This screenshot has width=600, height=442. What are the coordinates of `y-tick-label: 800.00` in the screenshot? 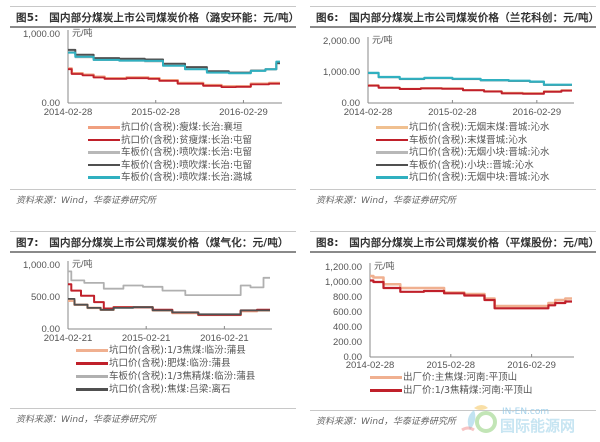 It's located at (347, 297).